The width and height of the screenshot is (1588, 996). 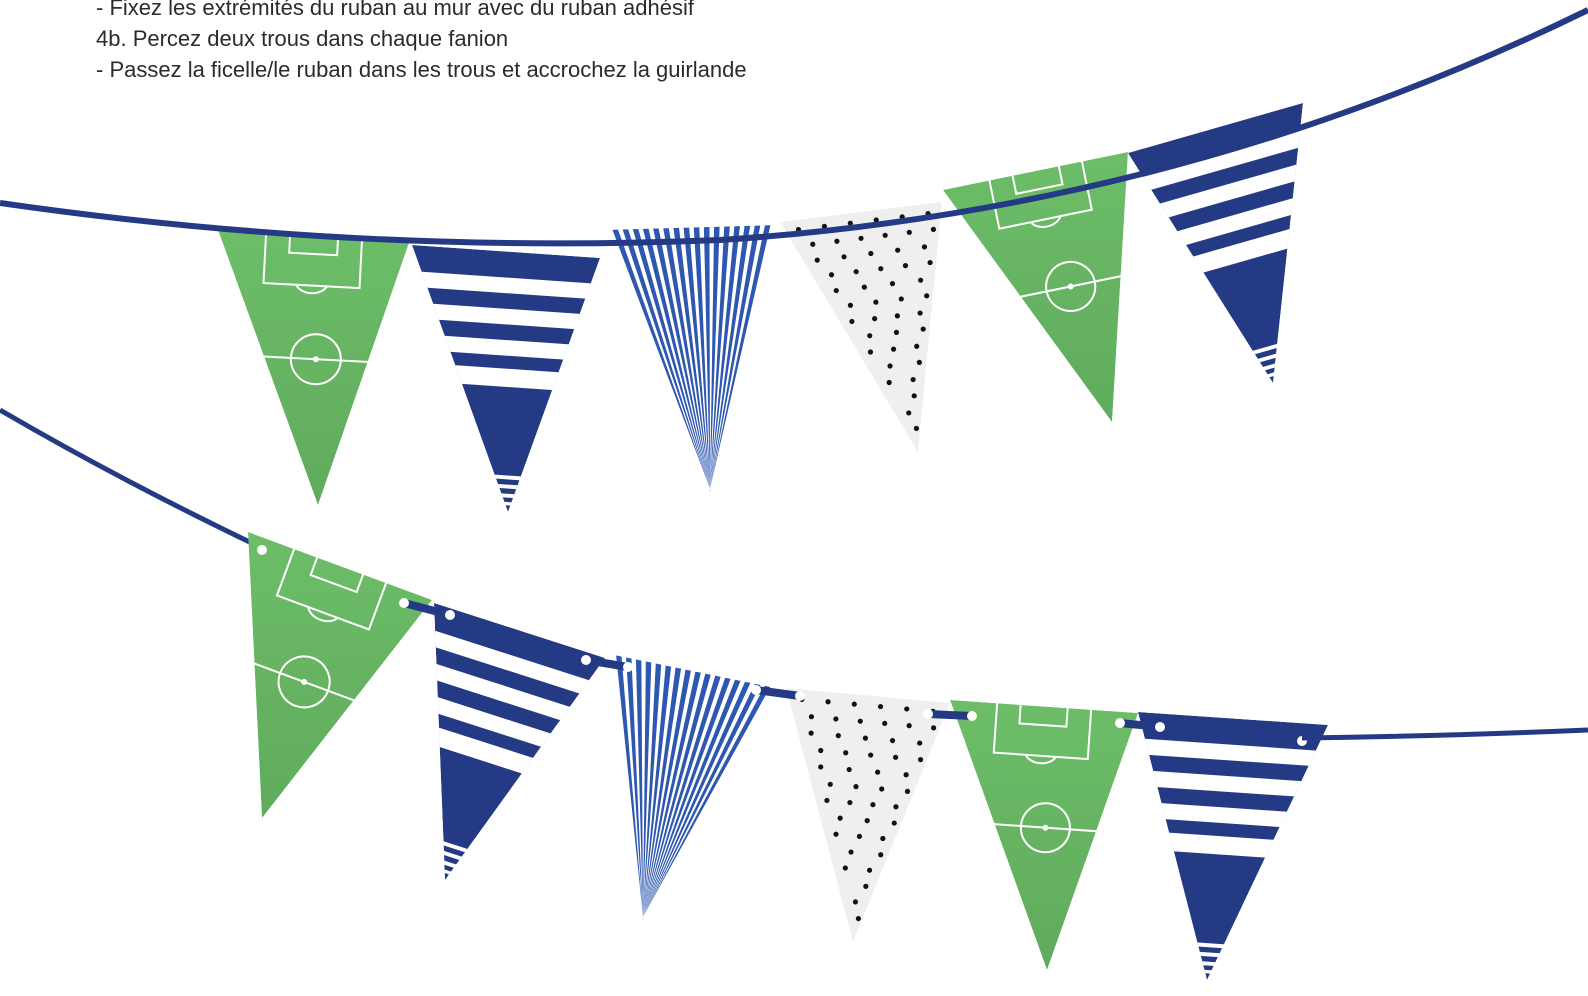 What do you see at coordinates (132, 479) in the screenshot?
I see `ribbon-bottom-left` at bounding box center [132, 479].